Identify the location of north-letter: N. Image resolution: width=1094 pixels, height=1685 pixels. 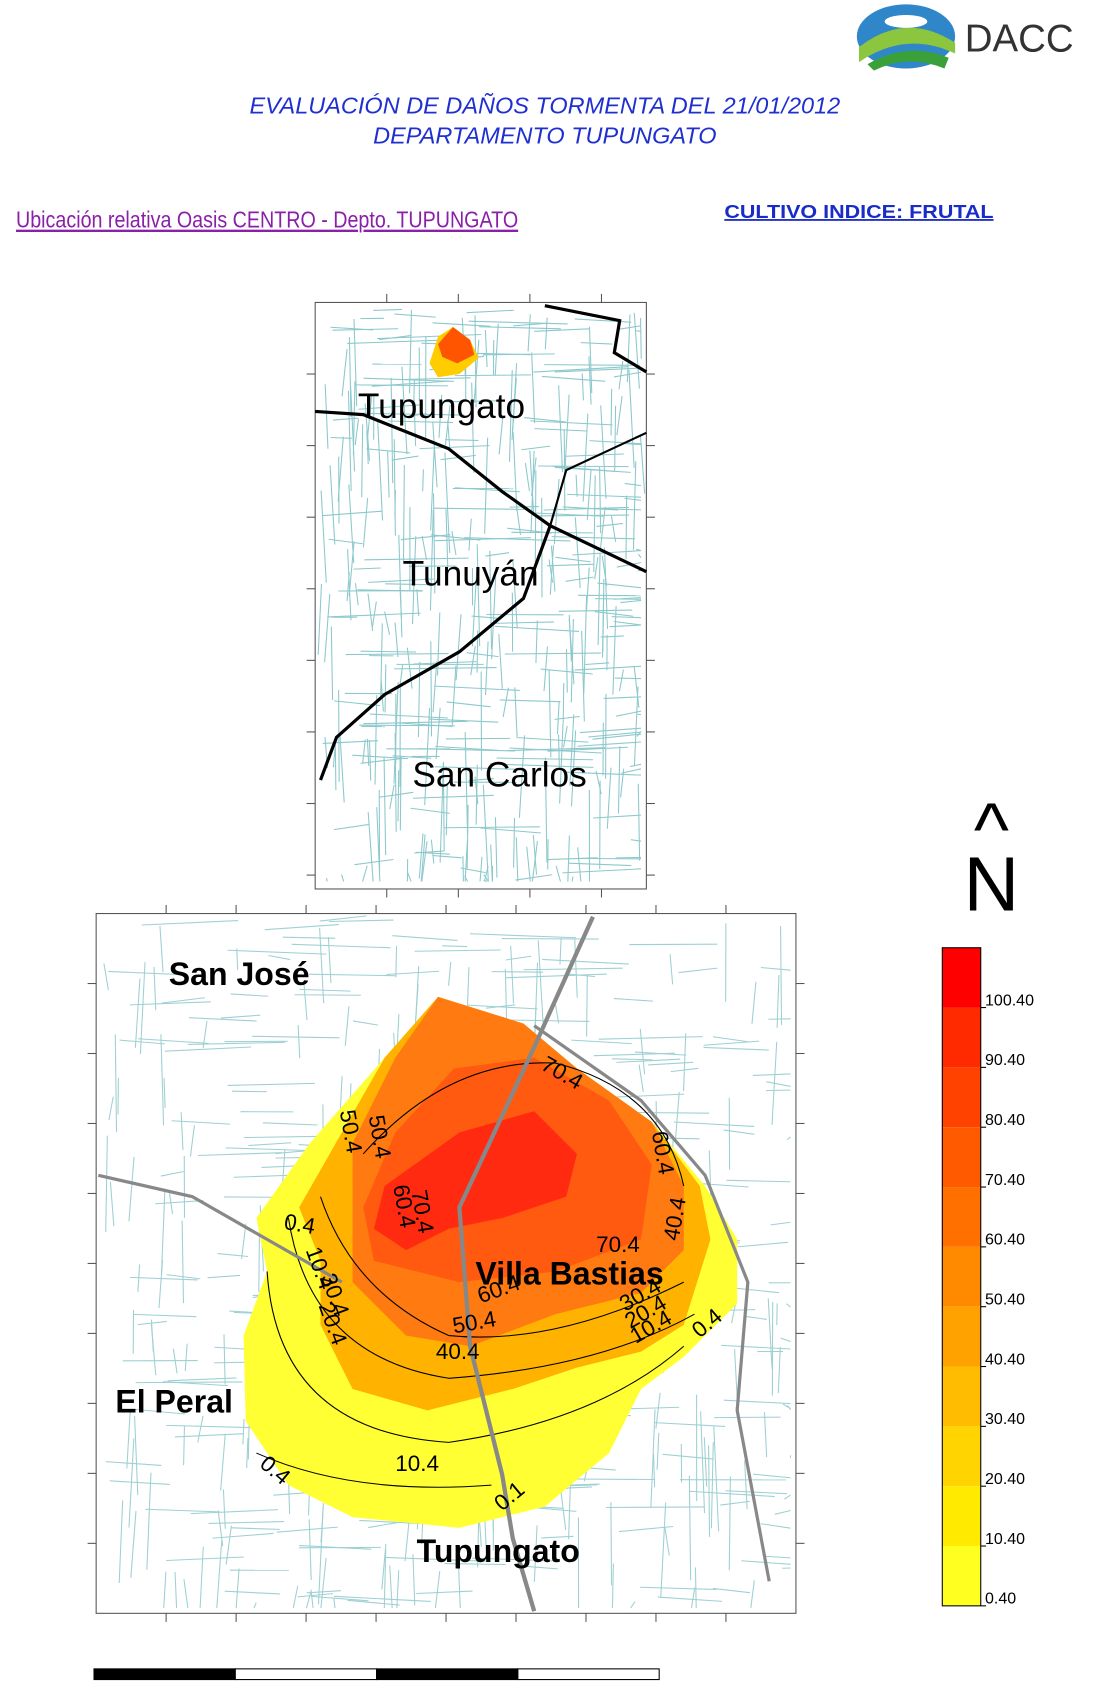
(992, 884).